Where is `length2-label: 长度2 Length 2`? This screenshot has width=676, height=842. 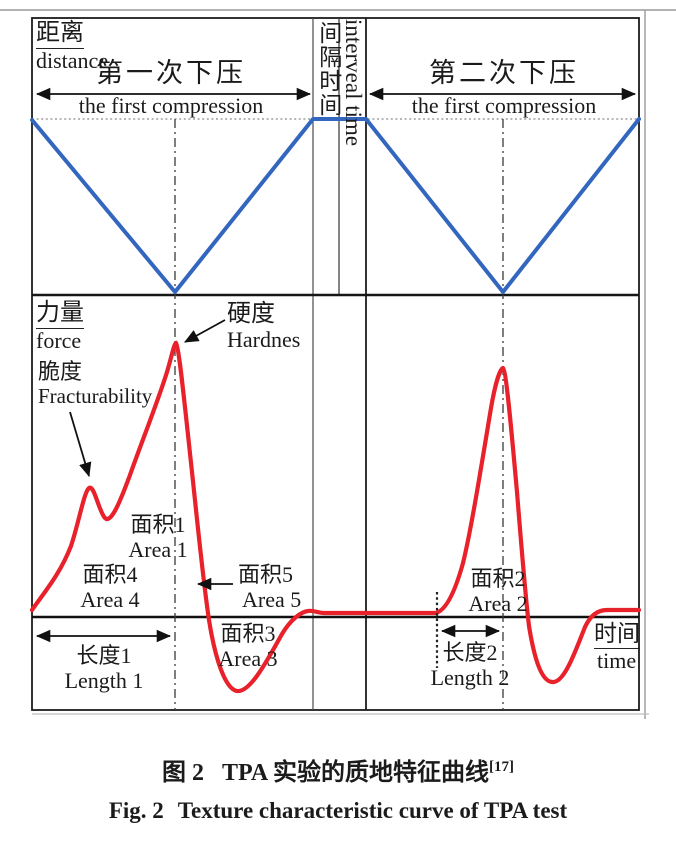 length2-label: 长度2 Length 2 is located at coordinates (470, 665).